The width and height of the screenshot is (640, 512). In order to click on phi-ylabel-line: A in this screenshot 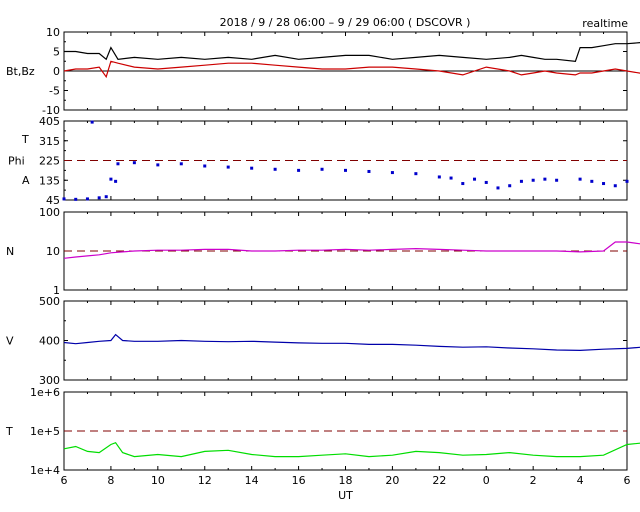, I will do `click(26, 180)`.